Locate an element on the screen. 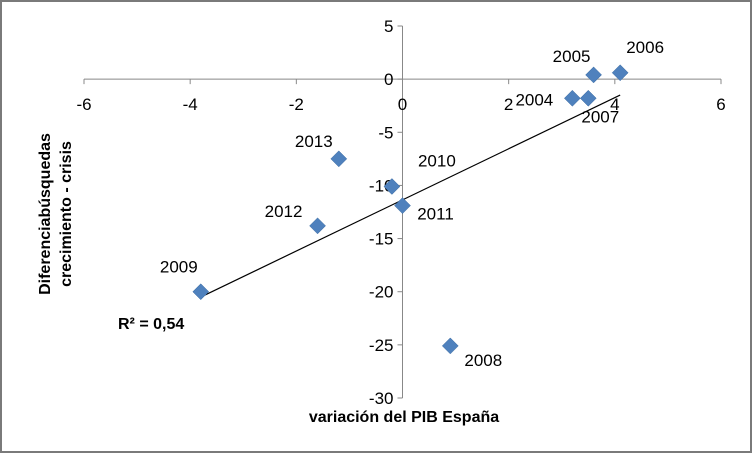  data-point-2009 is located at coordinates (201, 292).